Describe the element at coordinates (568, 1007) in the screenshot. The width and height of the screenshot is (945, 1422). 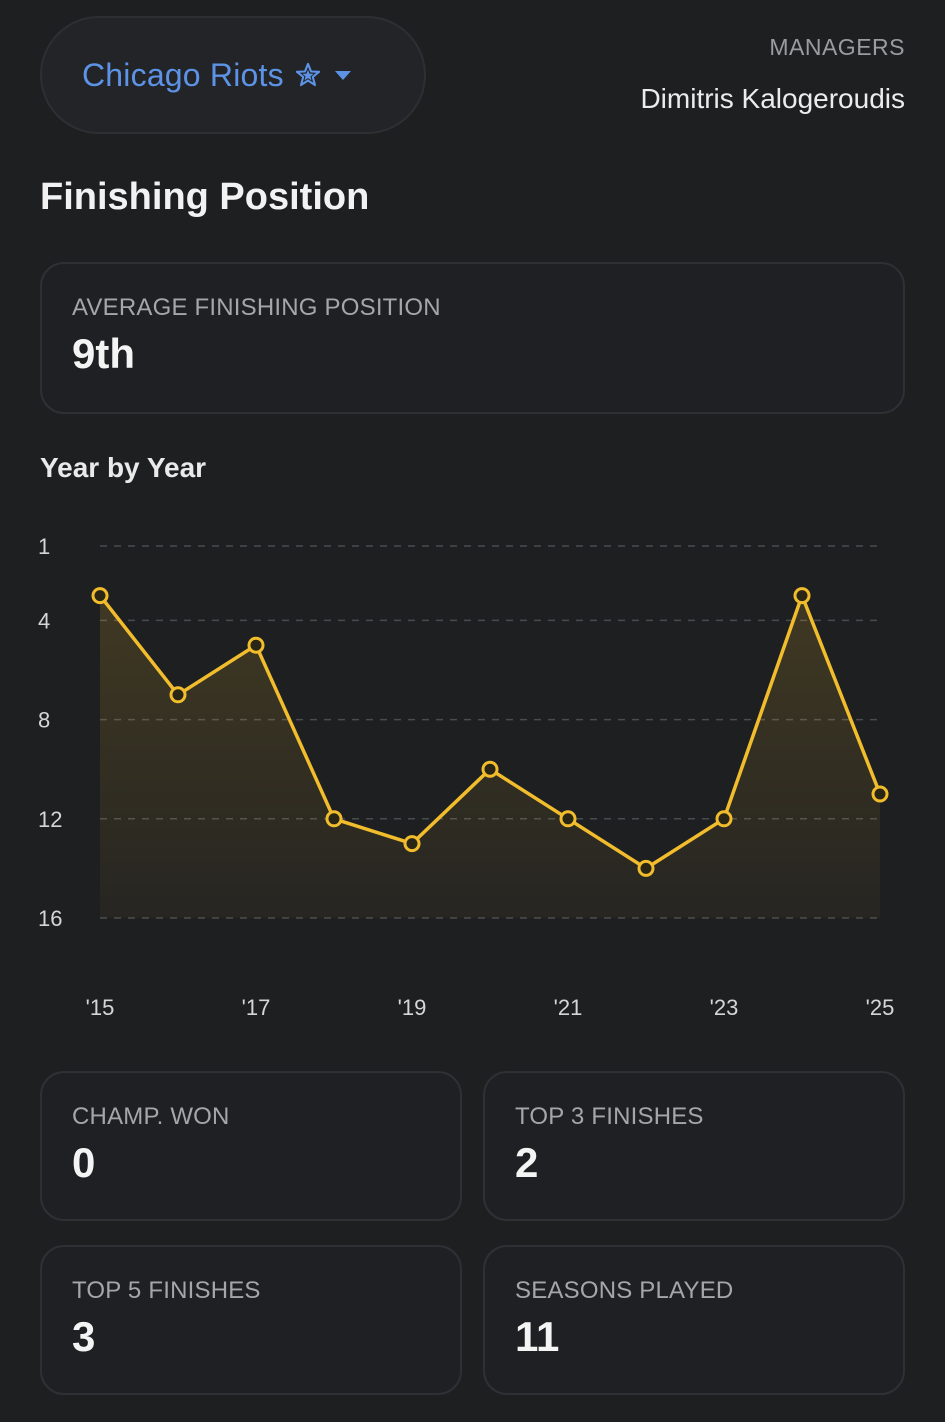
I see `x-tick-label: '21` at that location.